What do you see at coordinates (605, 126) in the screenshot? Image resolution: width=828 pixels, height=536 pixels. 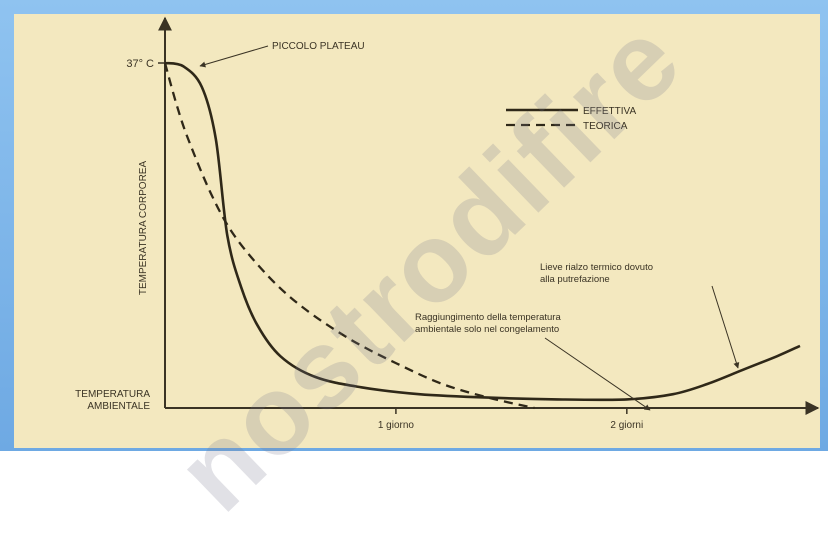 I see `legend-label-teorica: TEORICA` at bounding box center [605, 126].